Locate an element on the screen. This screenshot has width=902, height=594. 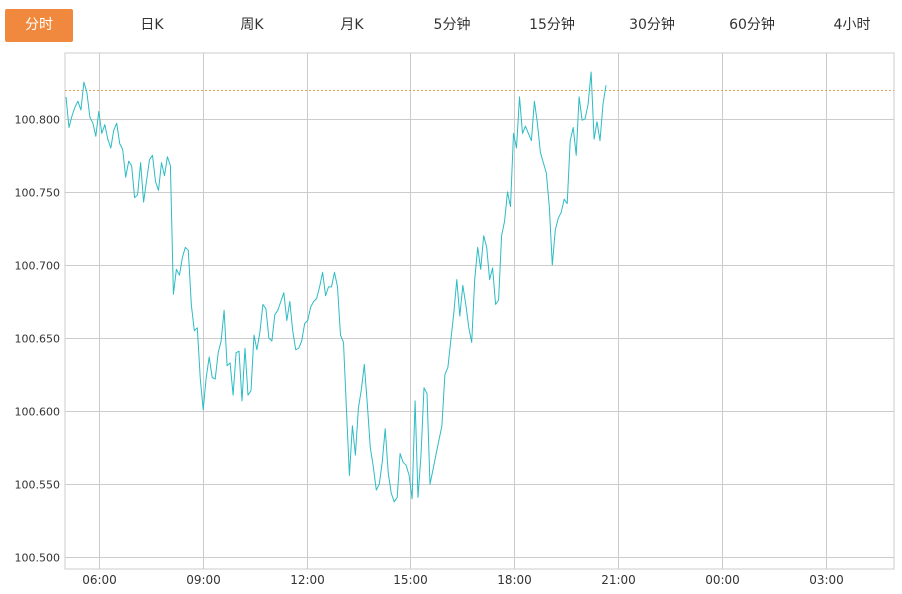
x-tick-label: 15:00 is located at coordinates (410, 580).